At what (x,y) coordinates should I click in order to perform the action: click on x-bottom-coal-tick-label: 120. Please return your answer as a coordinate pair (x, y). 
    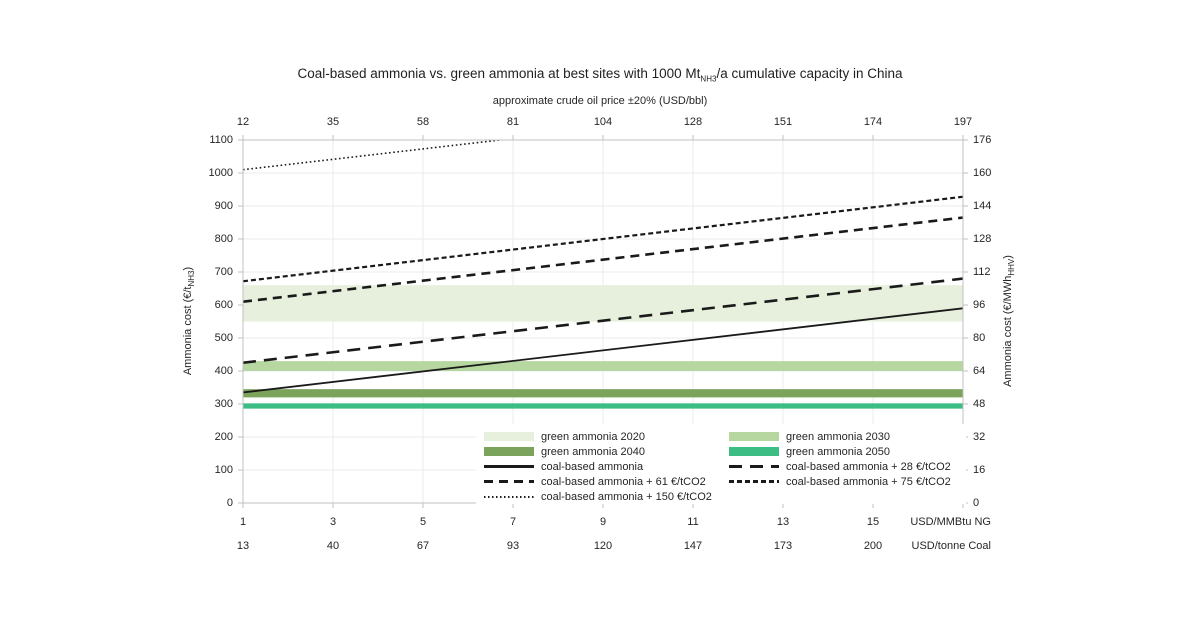
    Looking at the image, I should click on (603, 546).